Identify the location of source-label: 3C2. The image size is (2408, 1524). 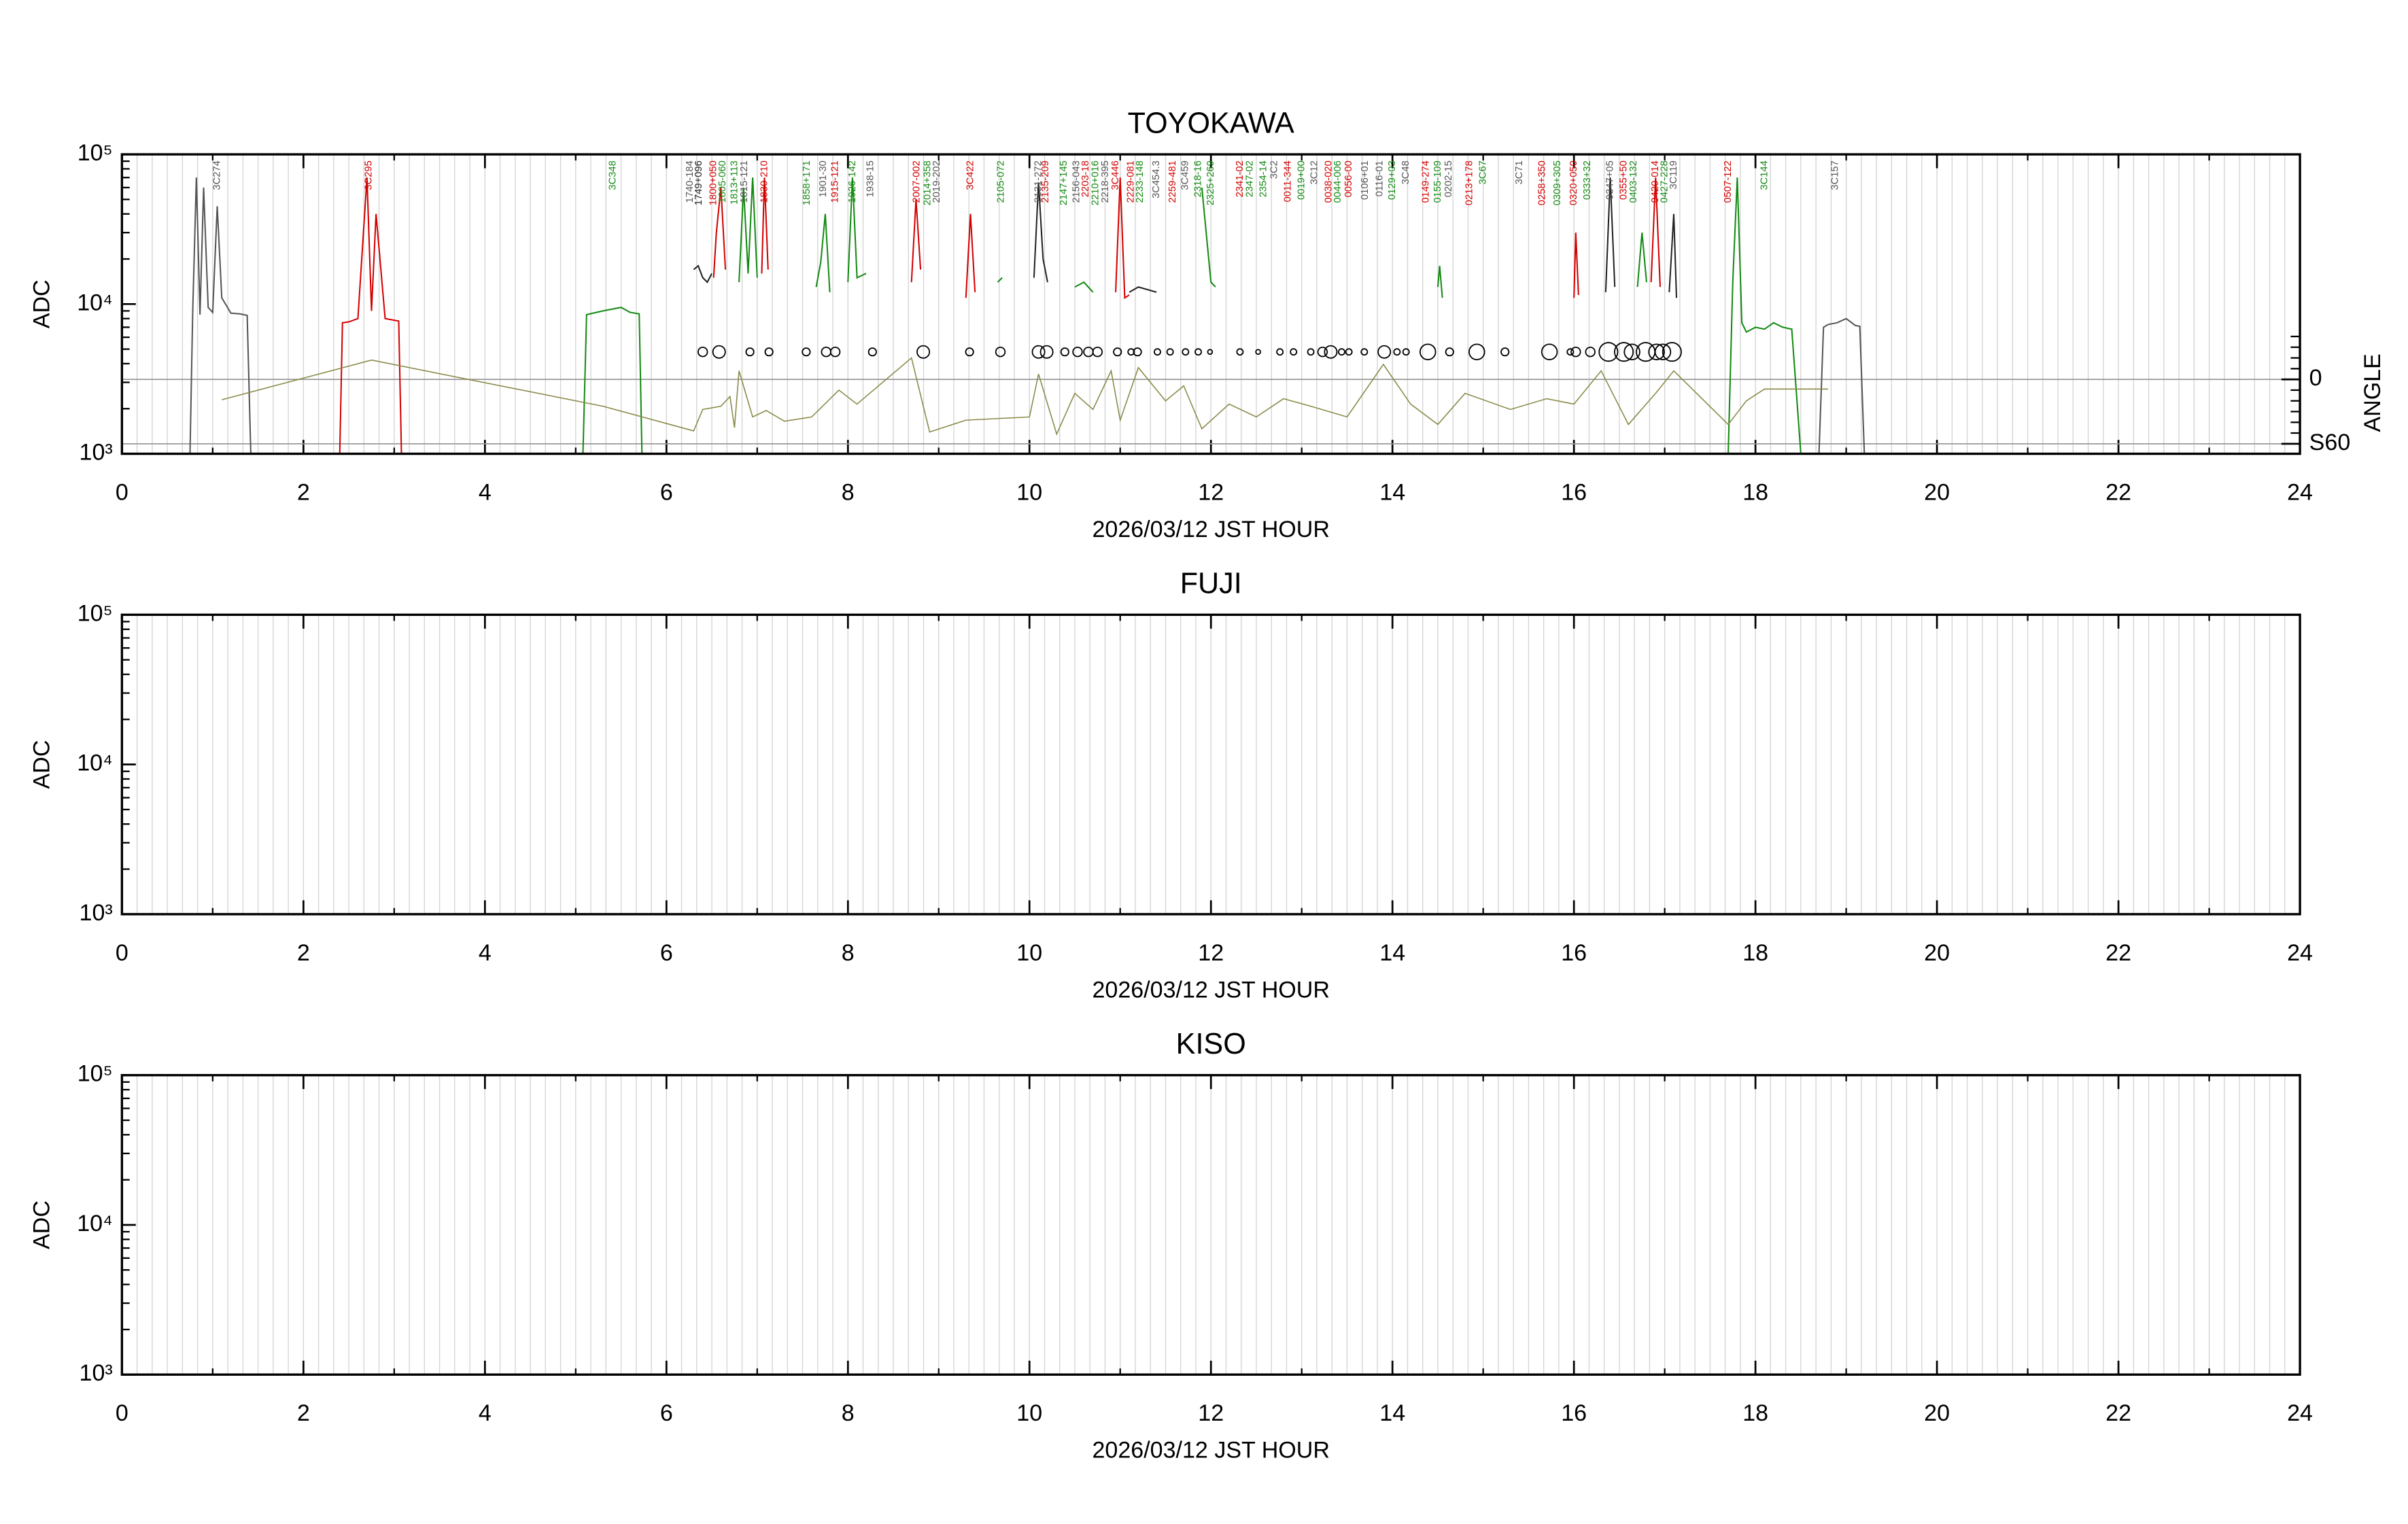
(1274, 169).